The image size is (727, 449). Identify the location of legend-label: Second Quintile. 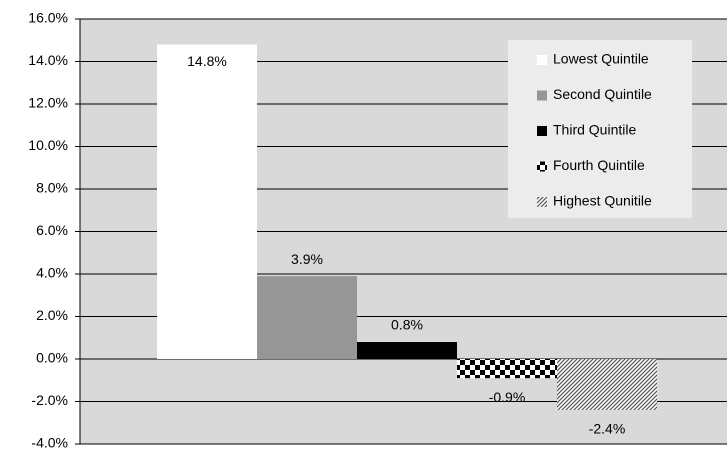
(602, 94).